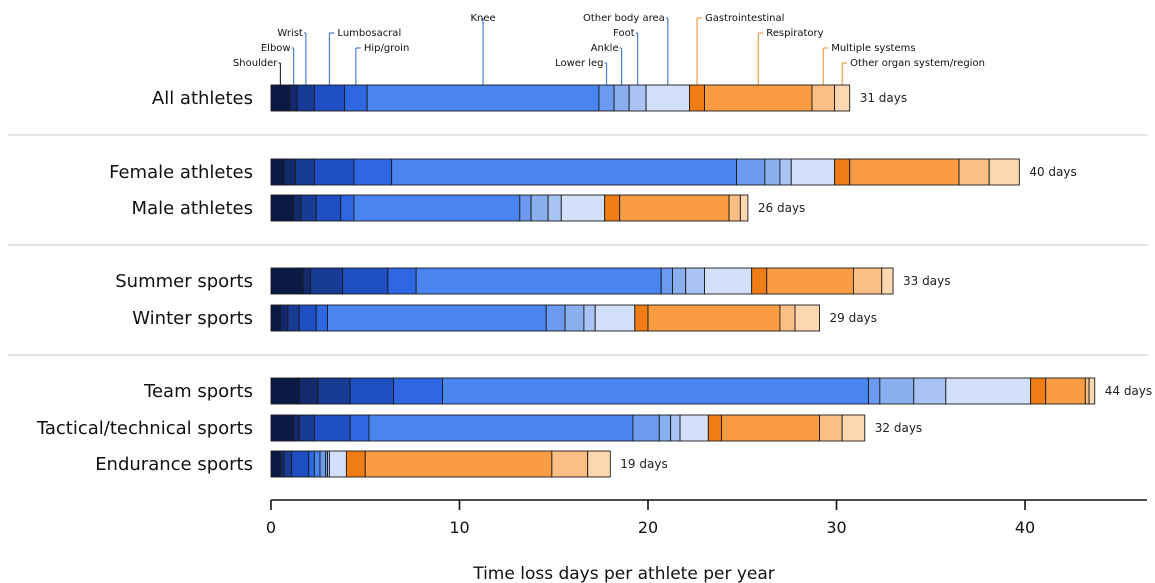 Image resolution: width=1155 pixels, height=583 pixels. Describe the element at coordinates (581, 71) in the screenshot. I see `region-label-group: Lower leg` at that location.